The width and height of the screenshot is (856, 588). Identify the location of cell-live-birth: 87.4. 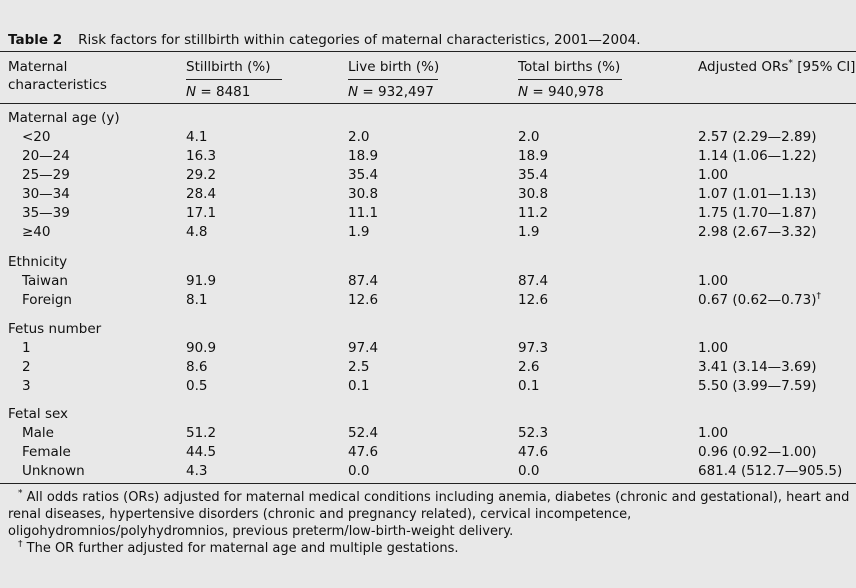
(363, 281).